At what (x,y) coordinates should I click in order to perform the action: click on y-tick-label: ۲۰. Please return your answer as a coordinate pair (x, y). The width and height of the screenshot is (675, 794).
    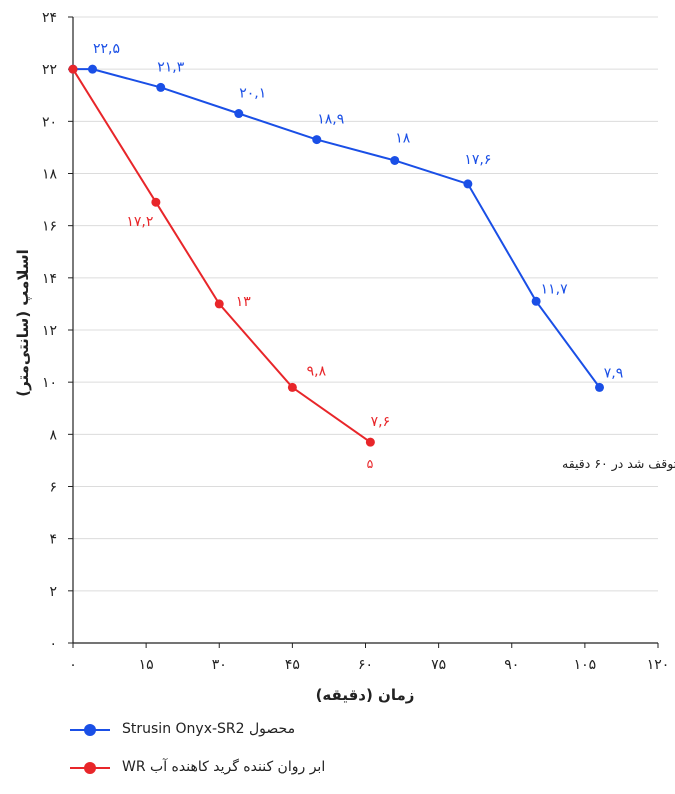
    Looking at the image, I should click on (49, 122).